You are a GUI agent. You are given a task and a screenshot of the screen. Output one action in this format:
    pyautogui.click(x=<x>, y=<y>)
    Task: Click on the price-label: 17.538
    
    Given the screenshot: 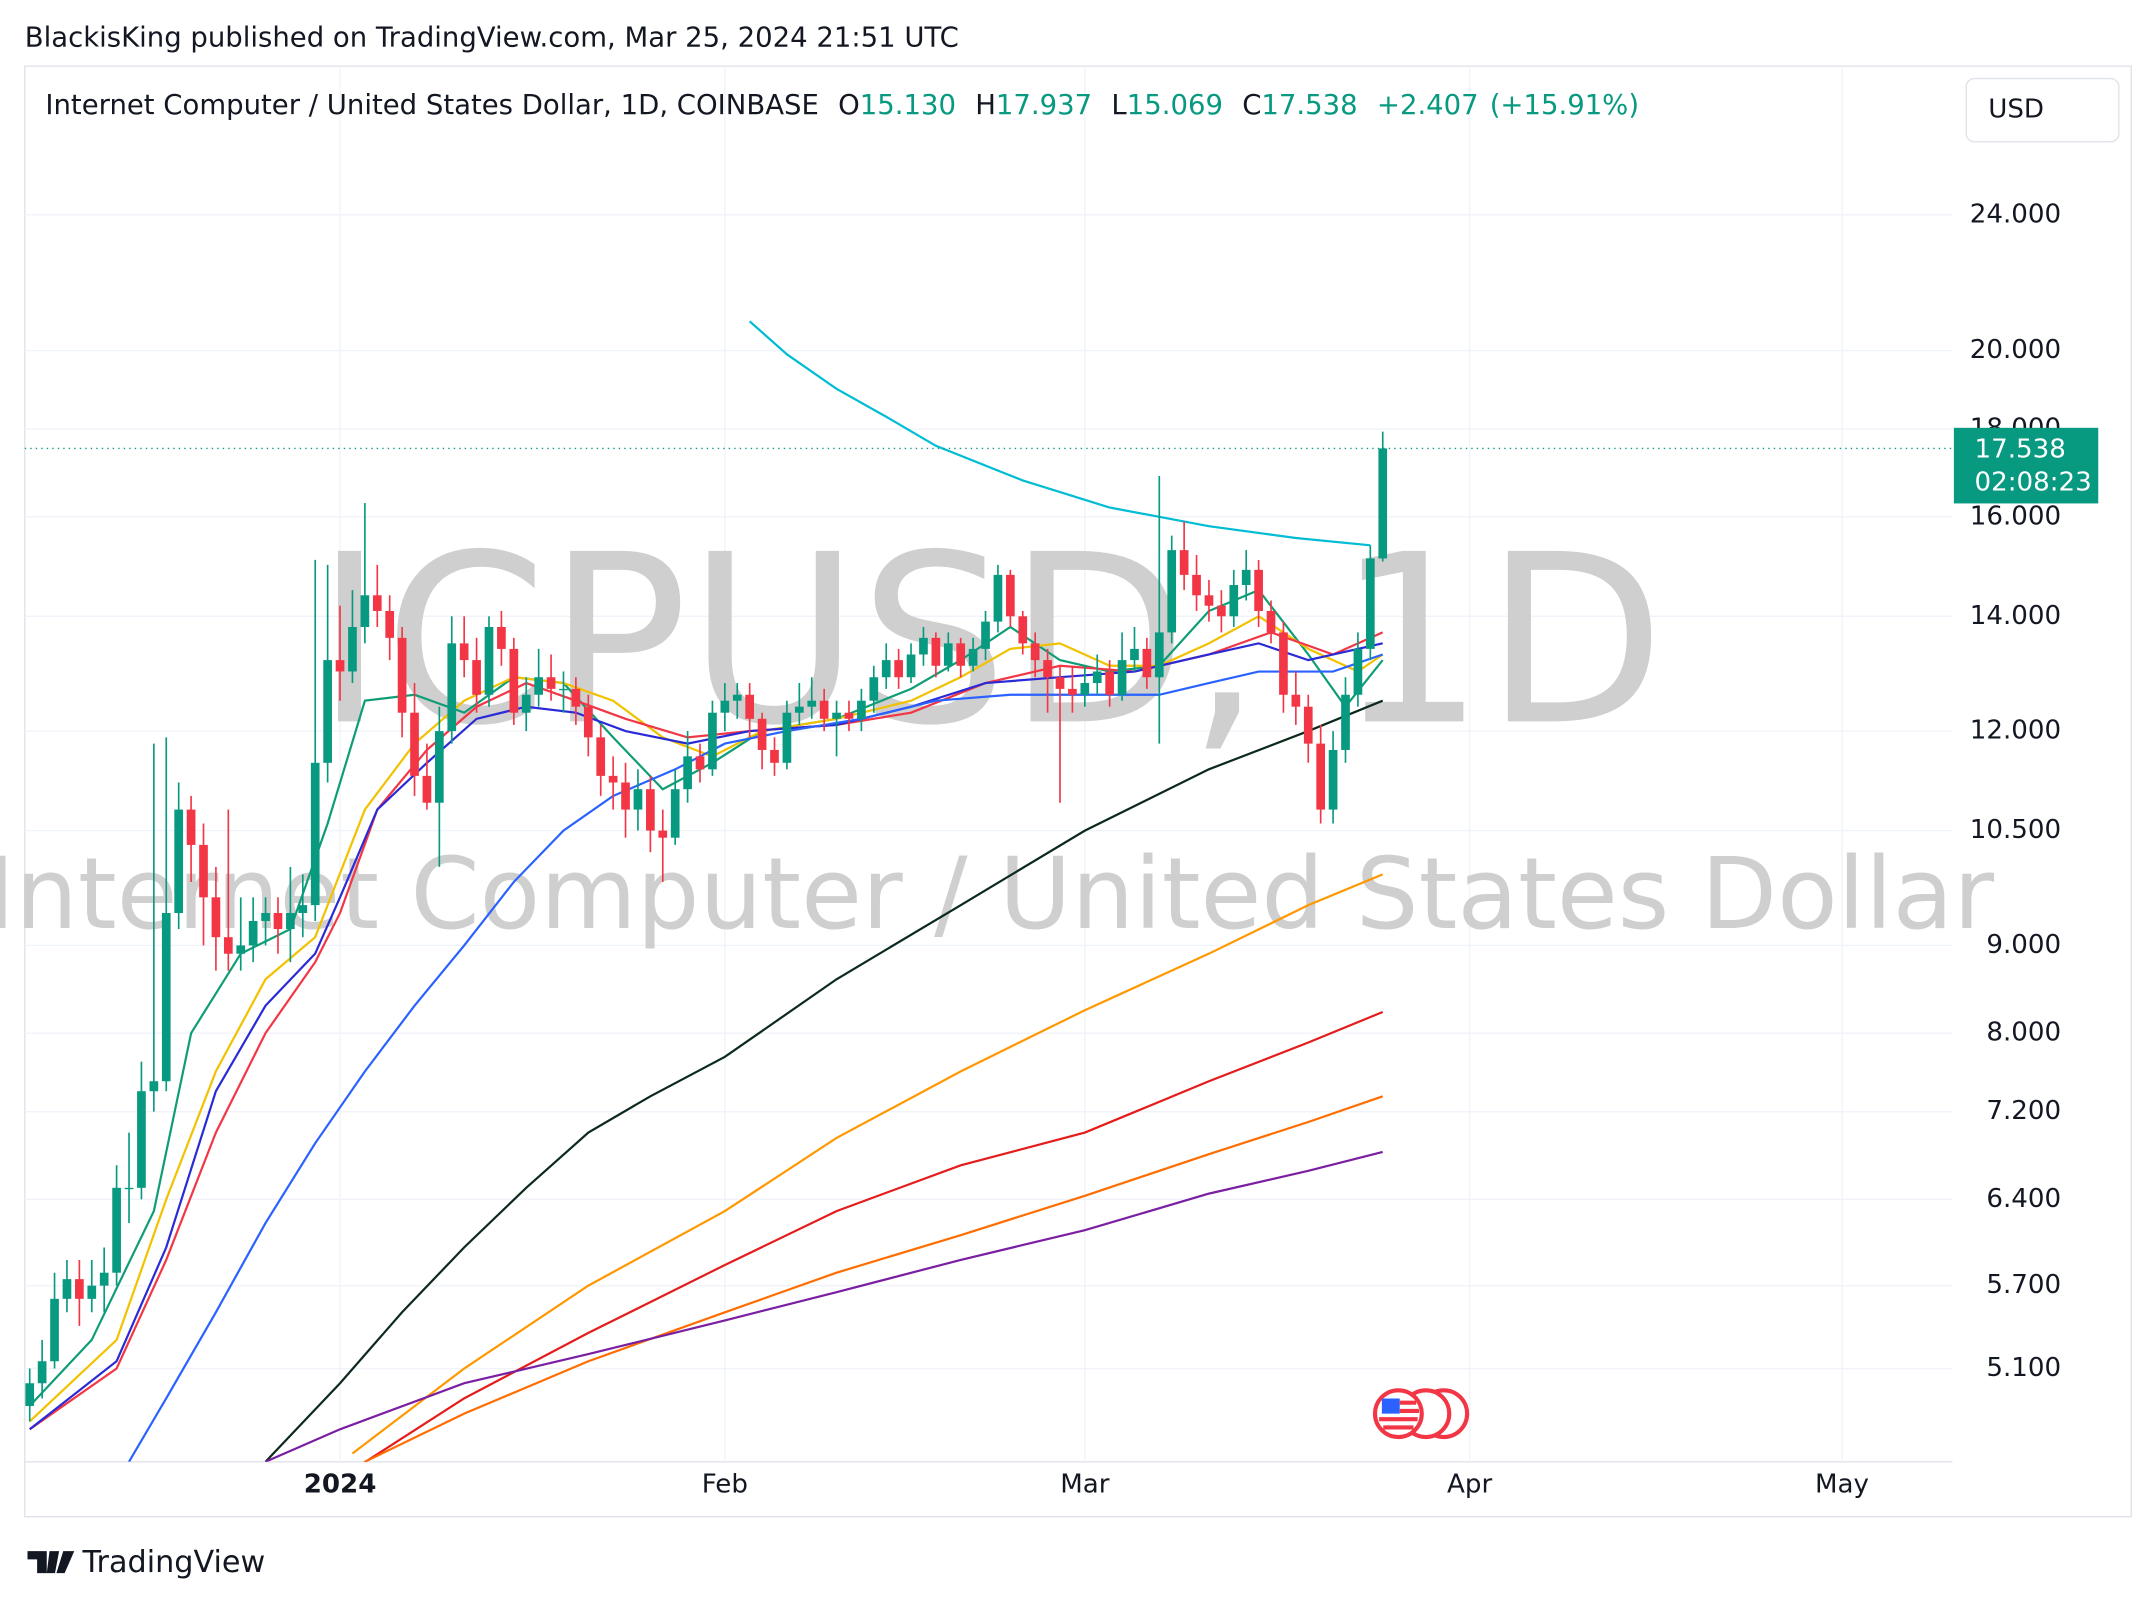 What is the action you would take?
    pyautogui.click(x=2020, y=449)
    